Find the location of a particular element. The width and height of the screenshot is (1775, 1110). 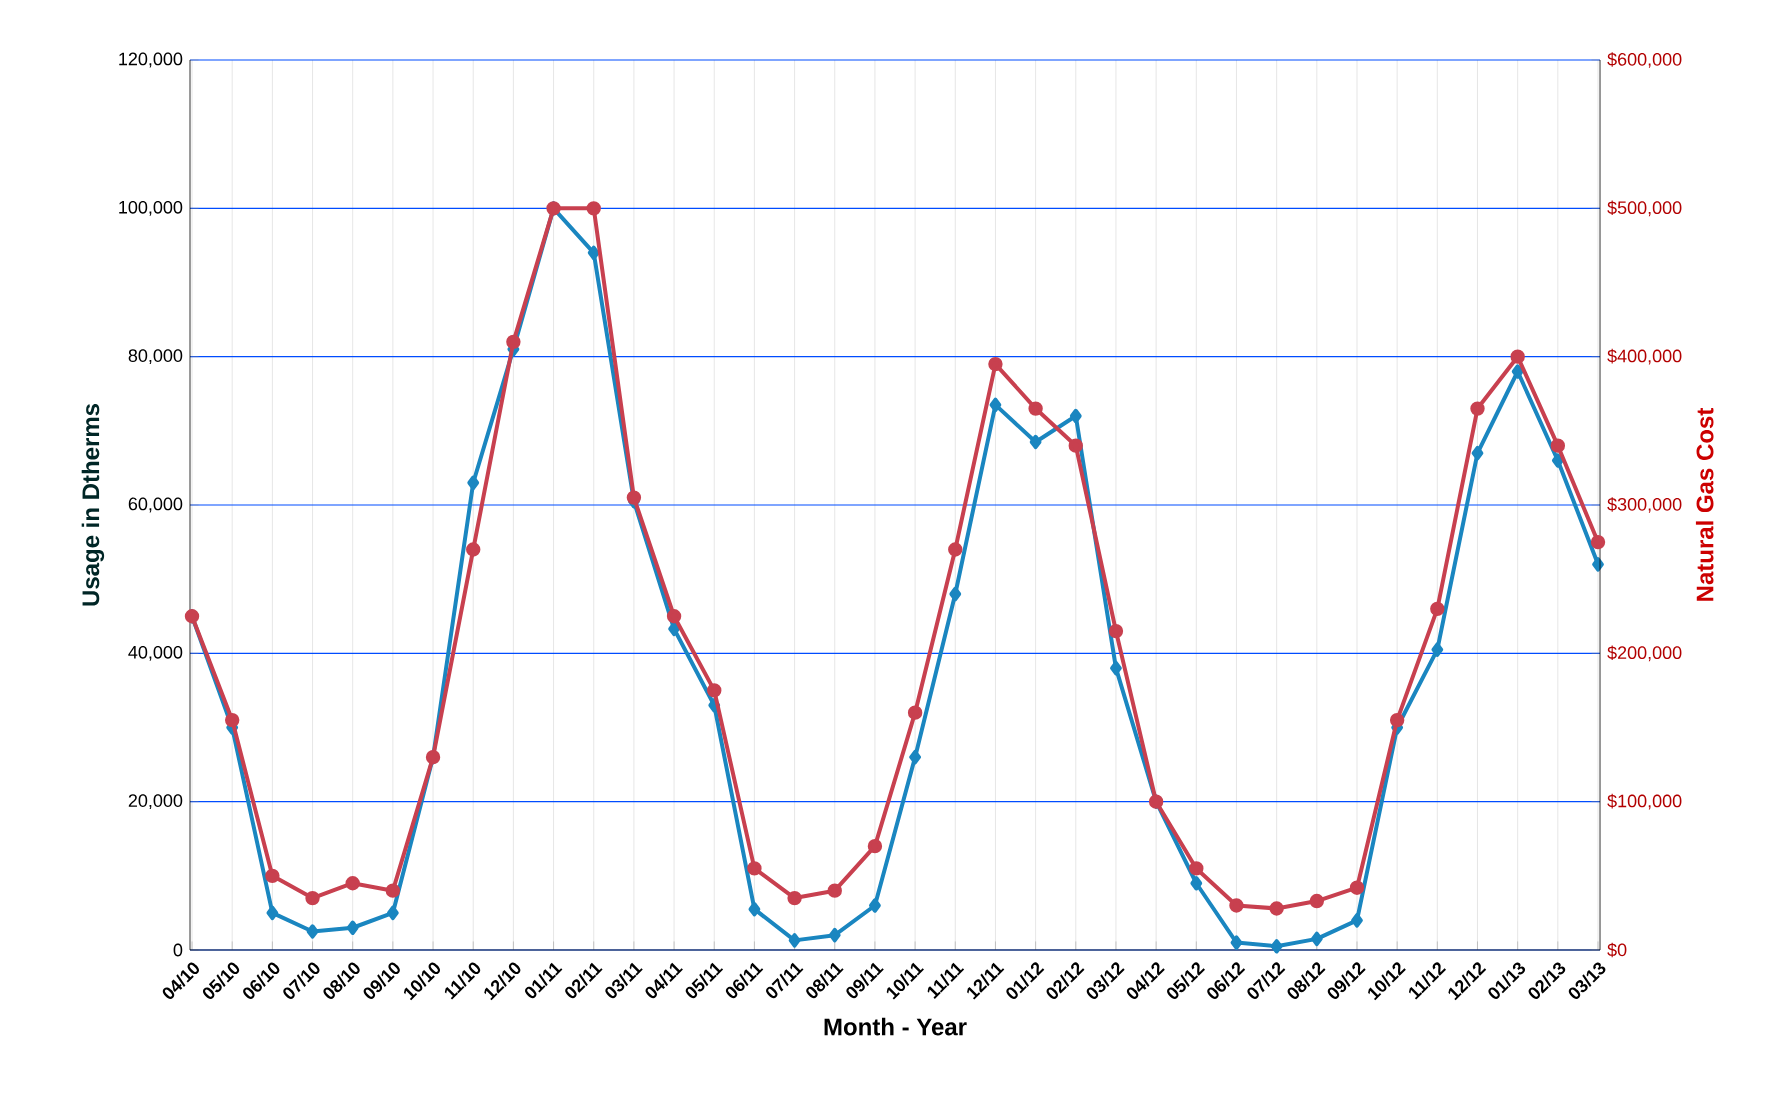

y2-tick-label: $600,000 is located at coordinates (1644, 60).